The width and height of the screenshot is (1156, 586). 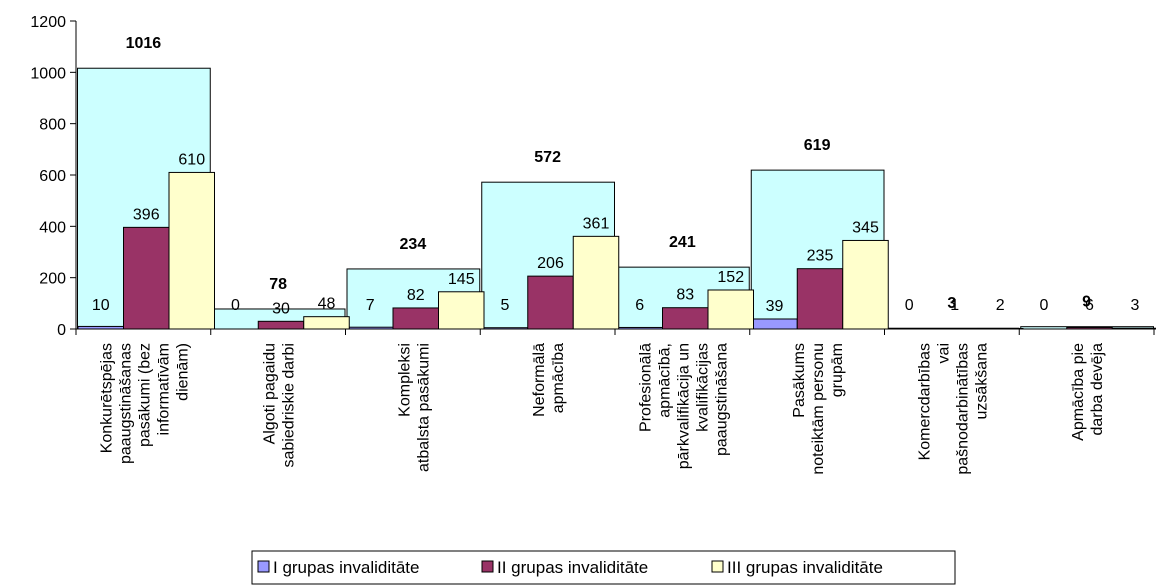 I want to click on value-label: 82, so click(x=416, y=295).